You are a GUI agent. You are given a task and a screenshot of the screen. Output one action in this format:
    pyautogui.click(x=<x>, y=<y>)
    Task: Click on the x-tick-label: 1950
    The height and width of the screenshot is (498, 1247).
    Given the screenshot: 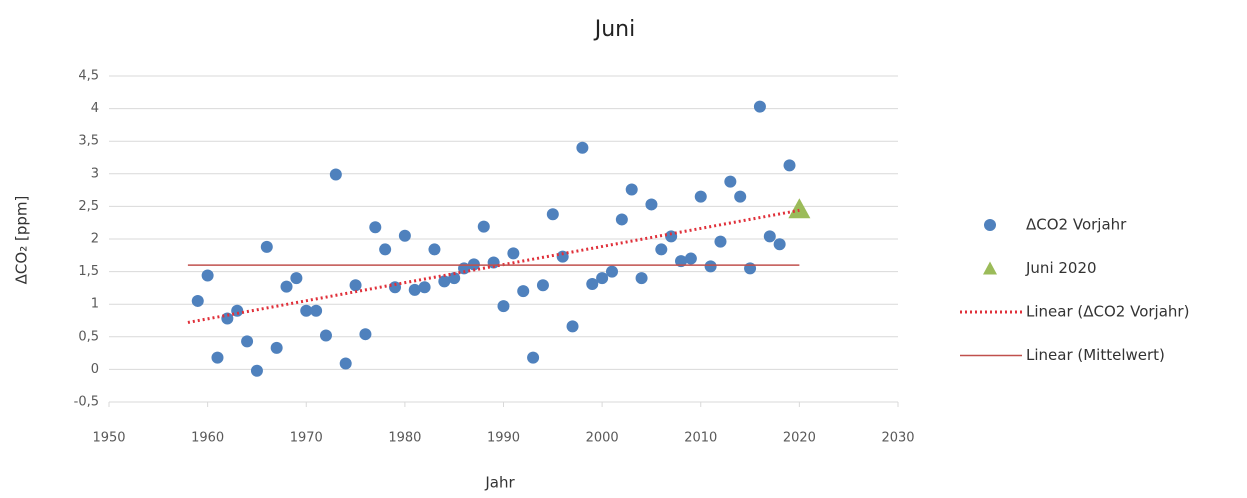 What is the action you would take?
    pyautogui.click(x=108, y=438)
    